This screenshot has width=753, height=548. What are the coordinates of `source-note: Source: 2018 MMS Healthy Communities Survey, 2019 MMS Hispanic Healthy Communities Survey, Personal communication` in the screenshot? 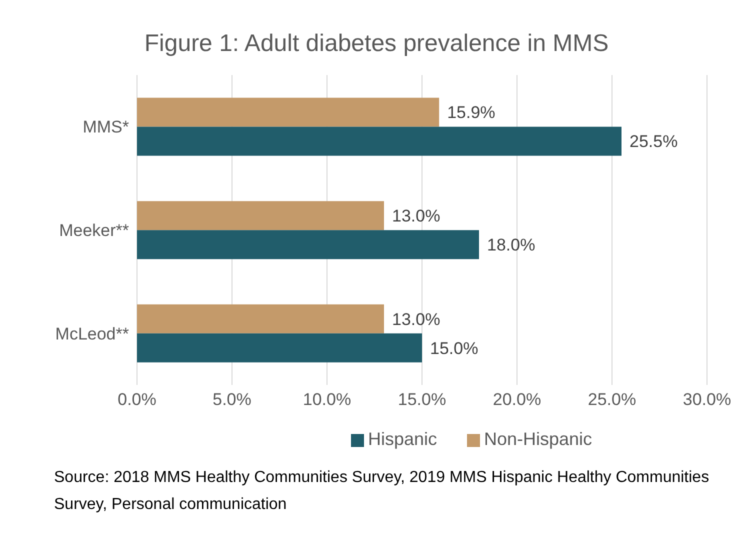 It's located at (381, 491).